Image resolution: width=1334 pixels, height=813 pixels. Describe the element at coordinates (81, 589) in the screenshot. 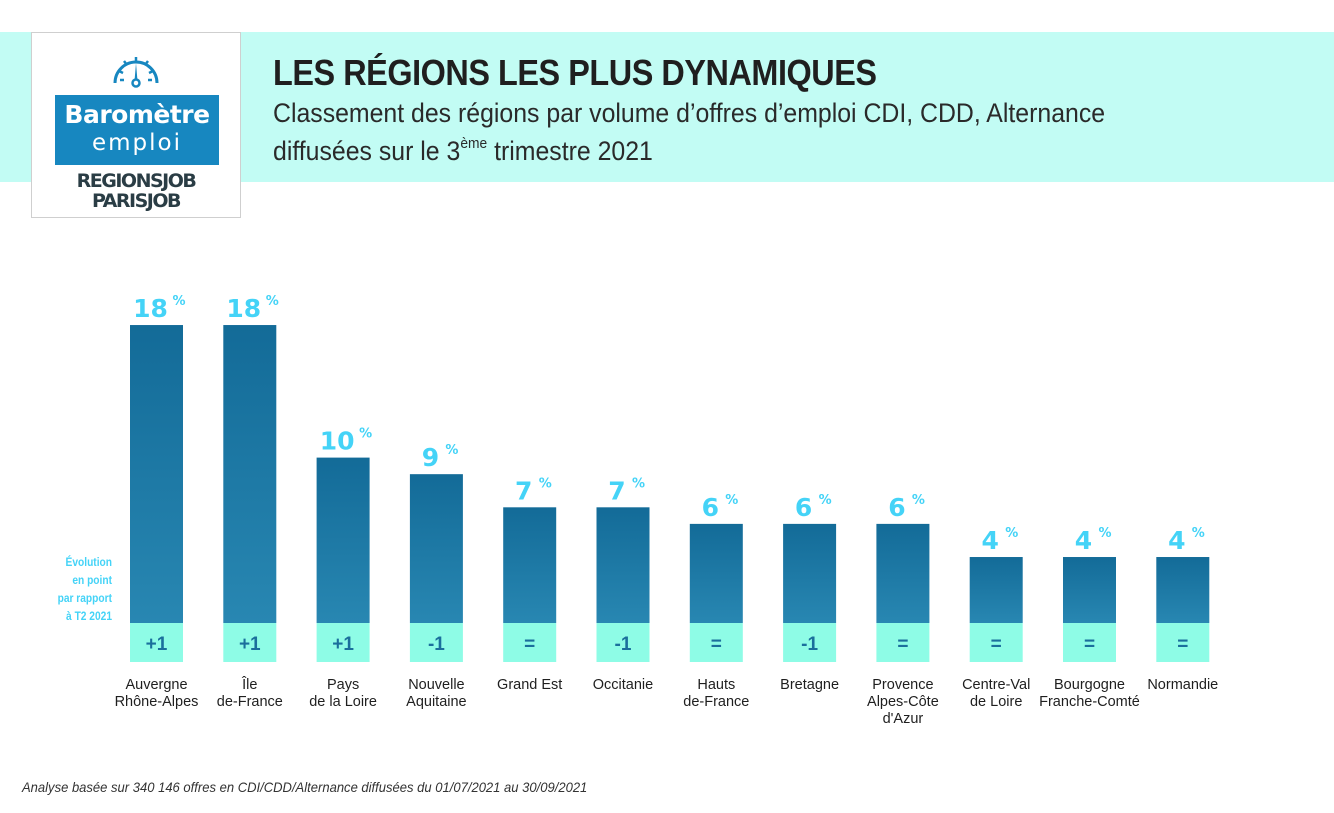

I see `evolution-legend: Évolution en point par rapport à T2 2021` at that location.